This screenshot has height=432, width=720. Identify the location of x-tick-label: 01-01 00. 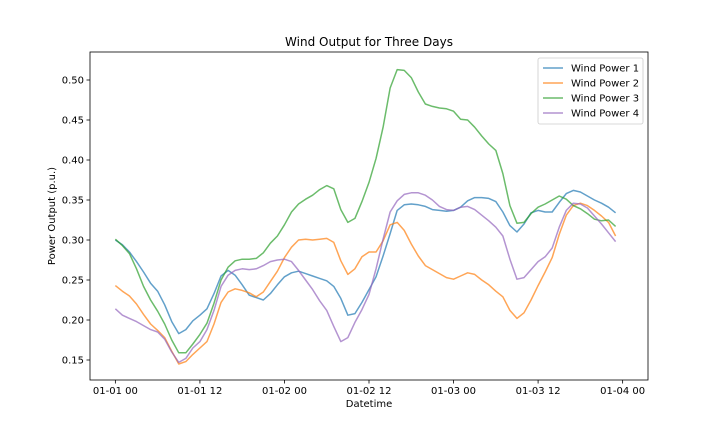
(115, 391).